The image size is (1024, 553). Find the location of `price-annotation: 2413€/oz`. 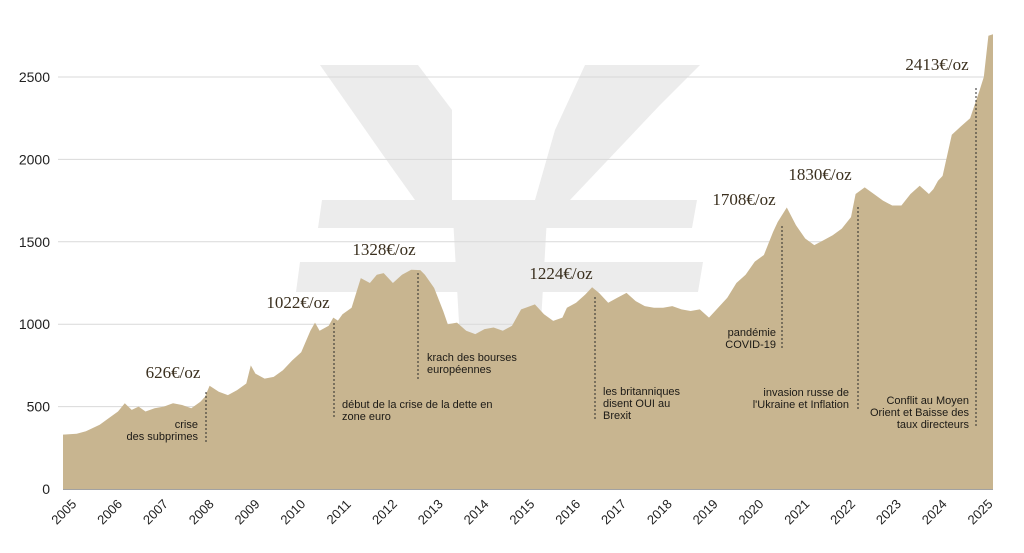

price-annotation: 2413€/oz is located at coordinates (937, 64).